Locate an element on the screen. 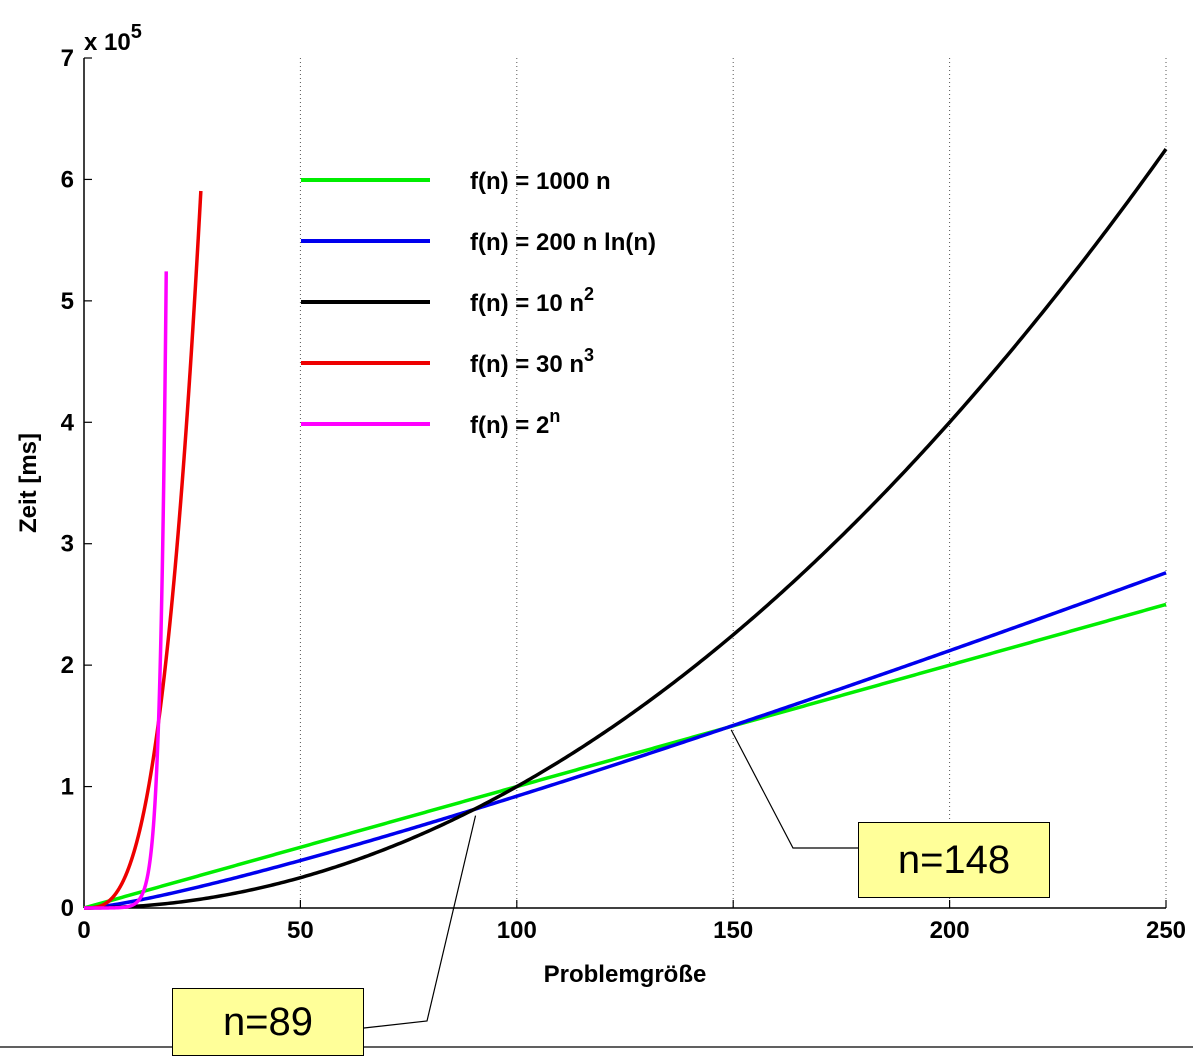 Image resolution: width=1193 pixels, height=1059 pixels. legend-entry-label: f(n) = 1000 n is located at coordinates (540, 181).